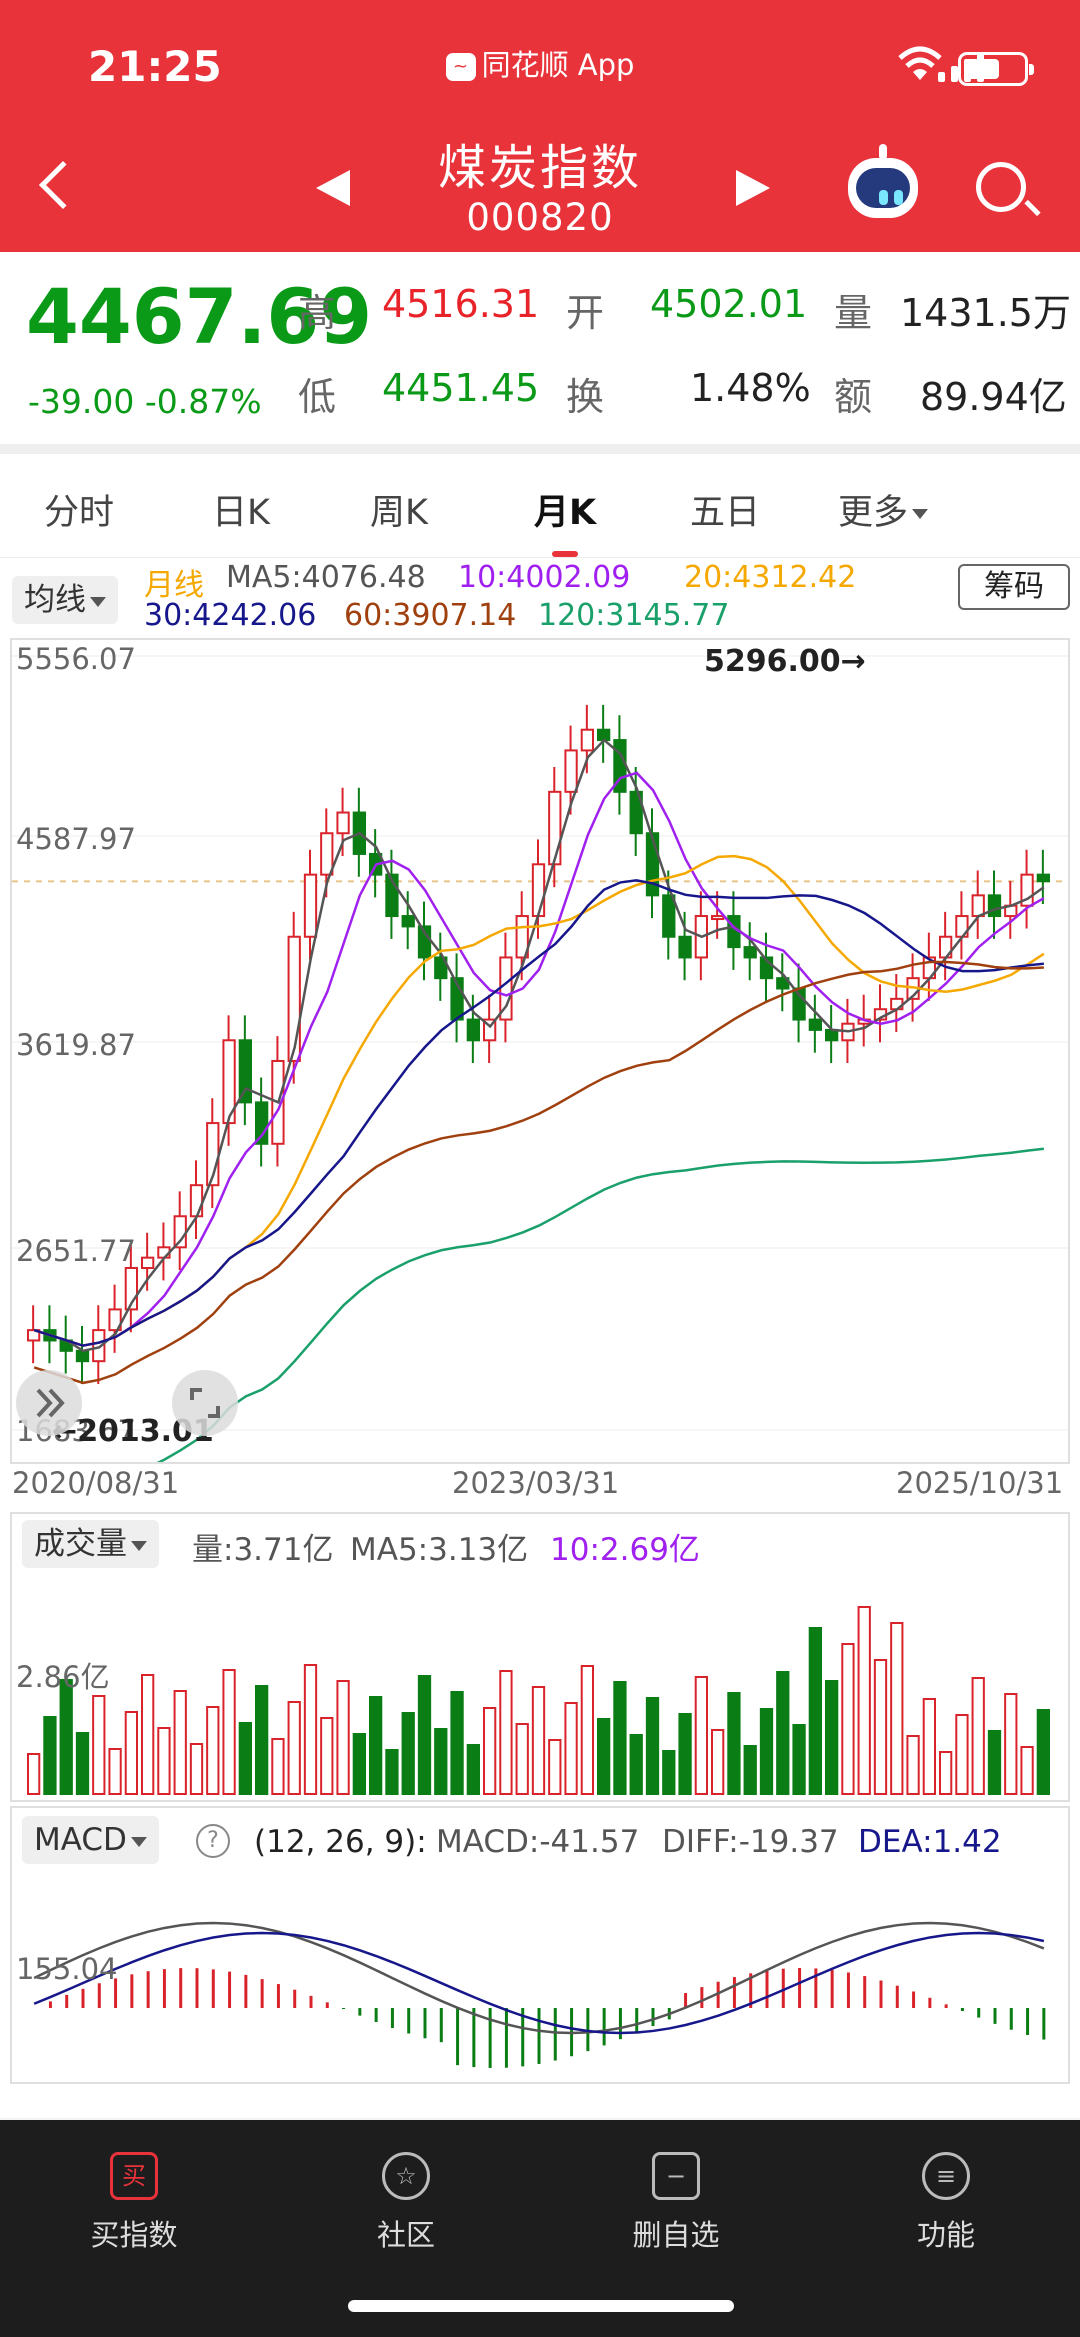 The height and width of the screenshot is (2337, 1080). Describe the element at coordinates (539, 168) in the screenshot. I see `page-title: 煤炭指数` at that location.